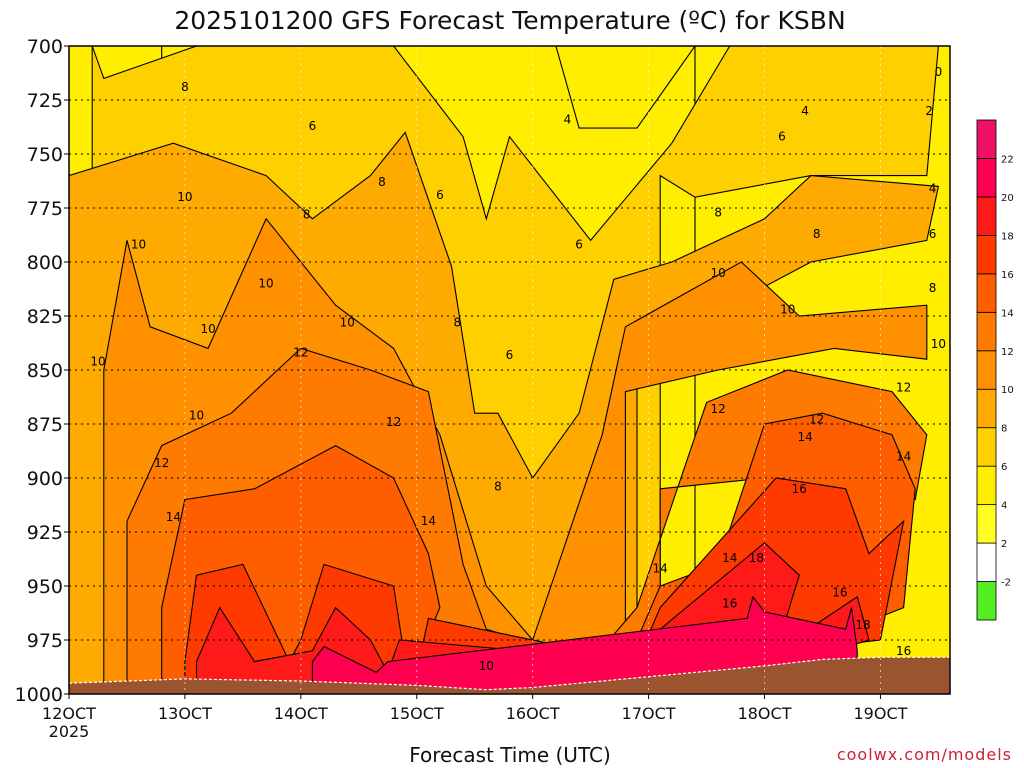 The width and height of the screenshot is (1024, 768). Describe the element at coordinates (45, 263) in the screenshot. I see `y-tick-label: 800` at that location.